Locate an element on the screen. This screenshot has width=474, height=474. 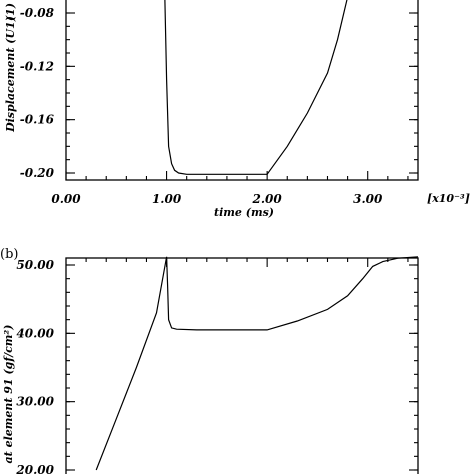
y-axis-label-bottom: at element 91 (gf/cm²) is located at coordinates (8, 394).